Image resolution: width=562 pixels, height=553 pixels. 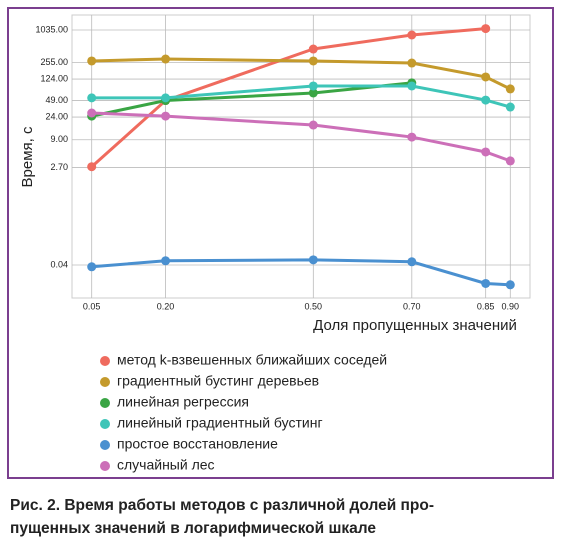 I want to click on y-tick-label: 2.70, so click(x=59, y=167).